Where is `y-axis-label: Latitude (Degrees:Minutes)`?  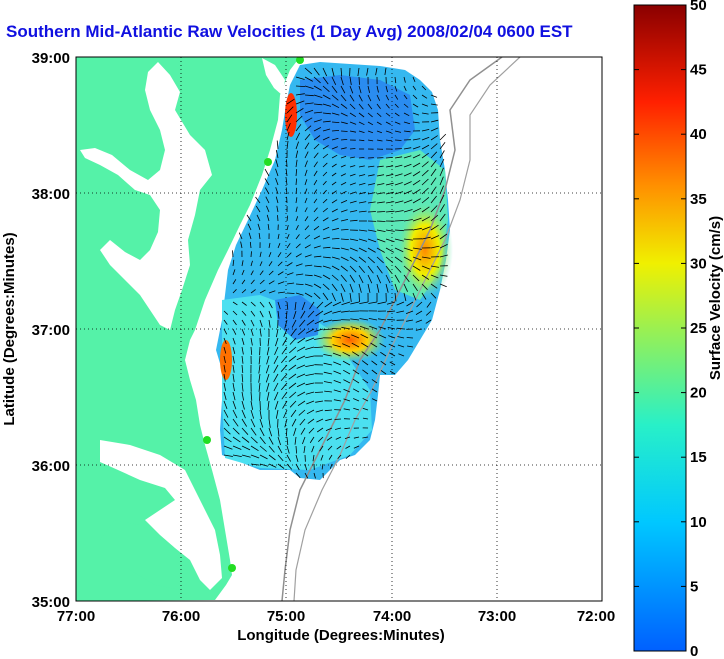 y-axis-label: Latitude (Degrees:Minutes) is located at coordinates (9, 328).